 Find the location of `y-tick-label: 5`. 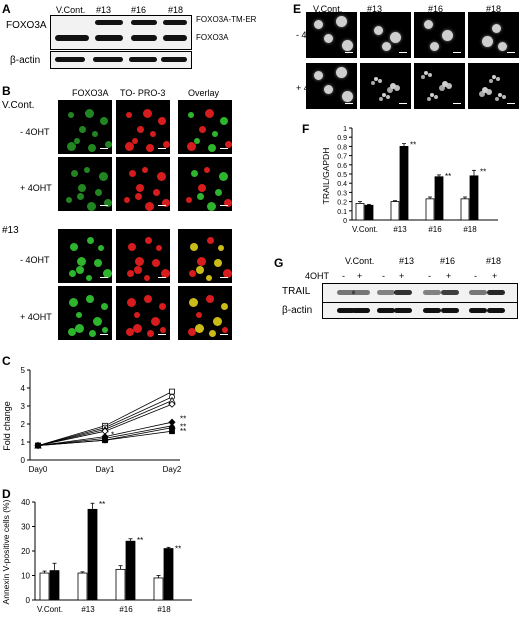

y-tick-label: 5 is located at coordinates (23, 370).